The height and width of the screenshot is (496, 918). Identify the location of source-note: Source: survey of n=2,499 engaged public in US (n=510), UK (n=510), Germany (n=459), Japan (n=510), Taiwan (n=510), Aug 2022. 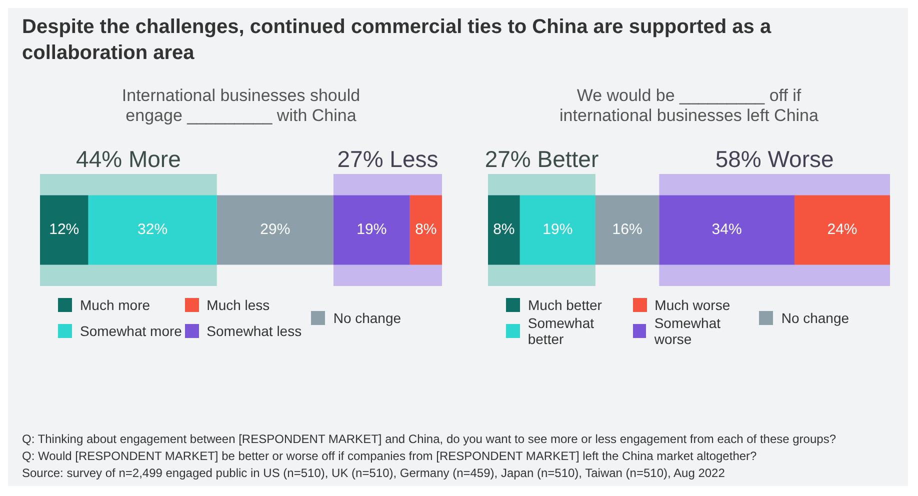
(374, 473).